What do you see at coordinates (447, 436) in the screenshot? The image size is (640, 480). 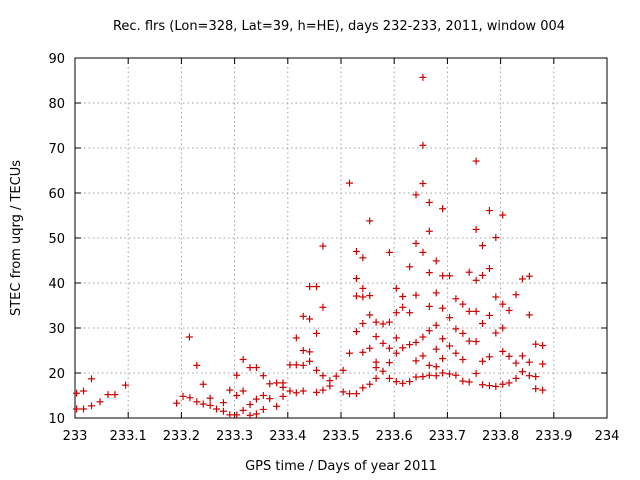 I see `x-tick-label: 233.7` at bounding box center [447, 436].